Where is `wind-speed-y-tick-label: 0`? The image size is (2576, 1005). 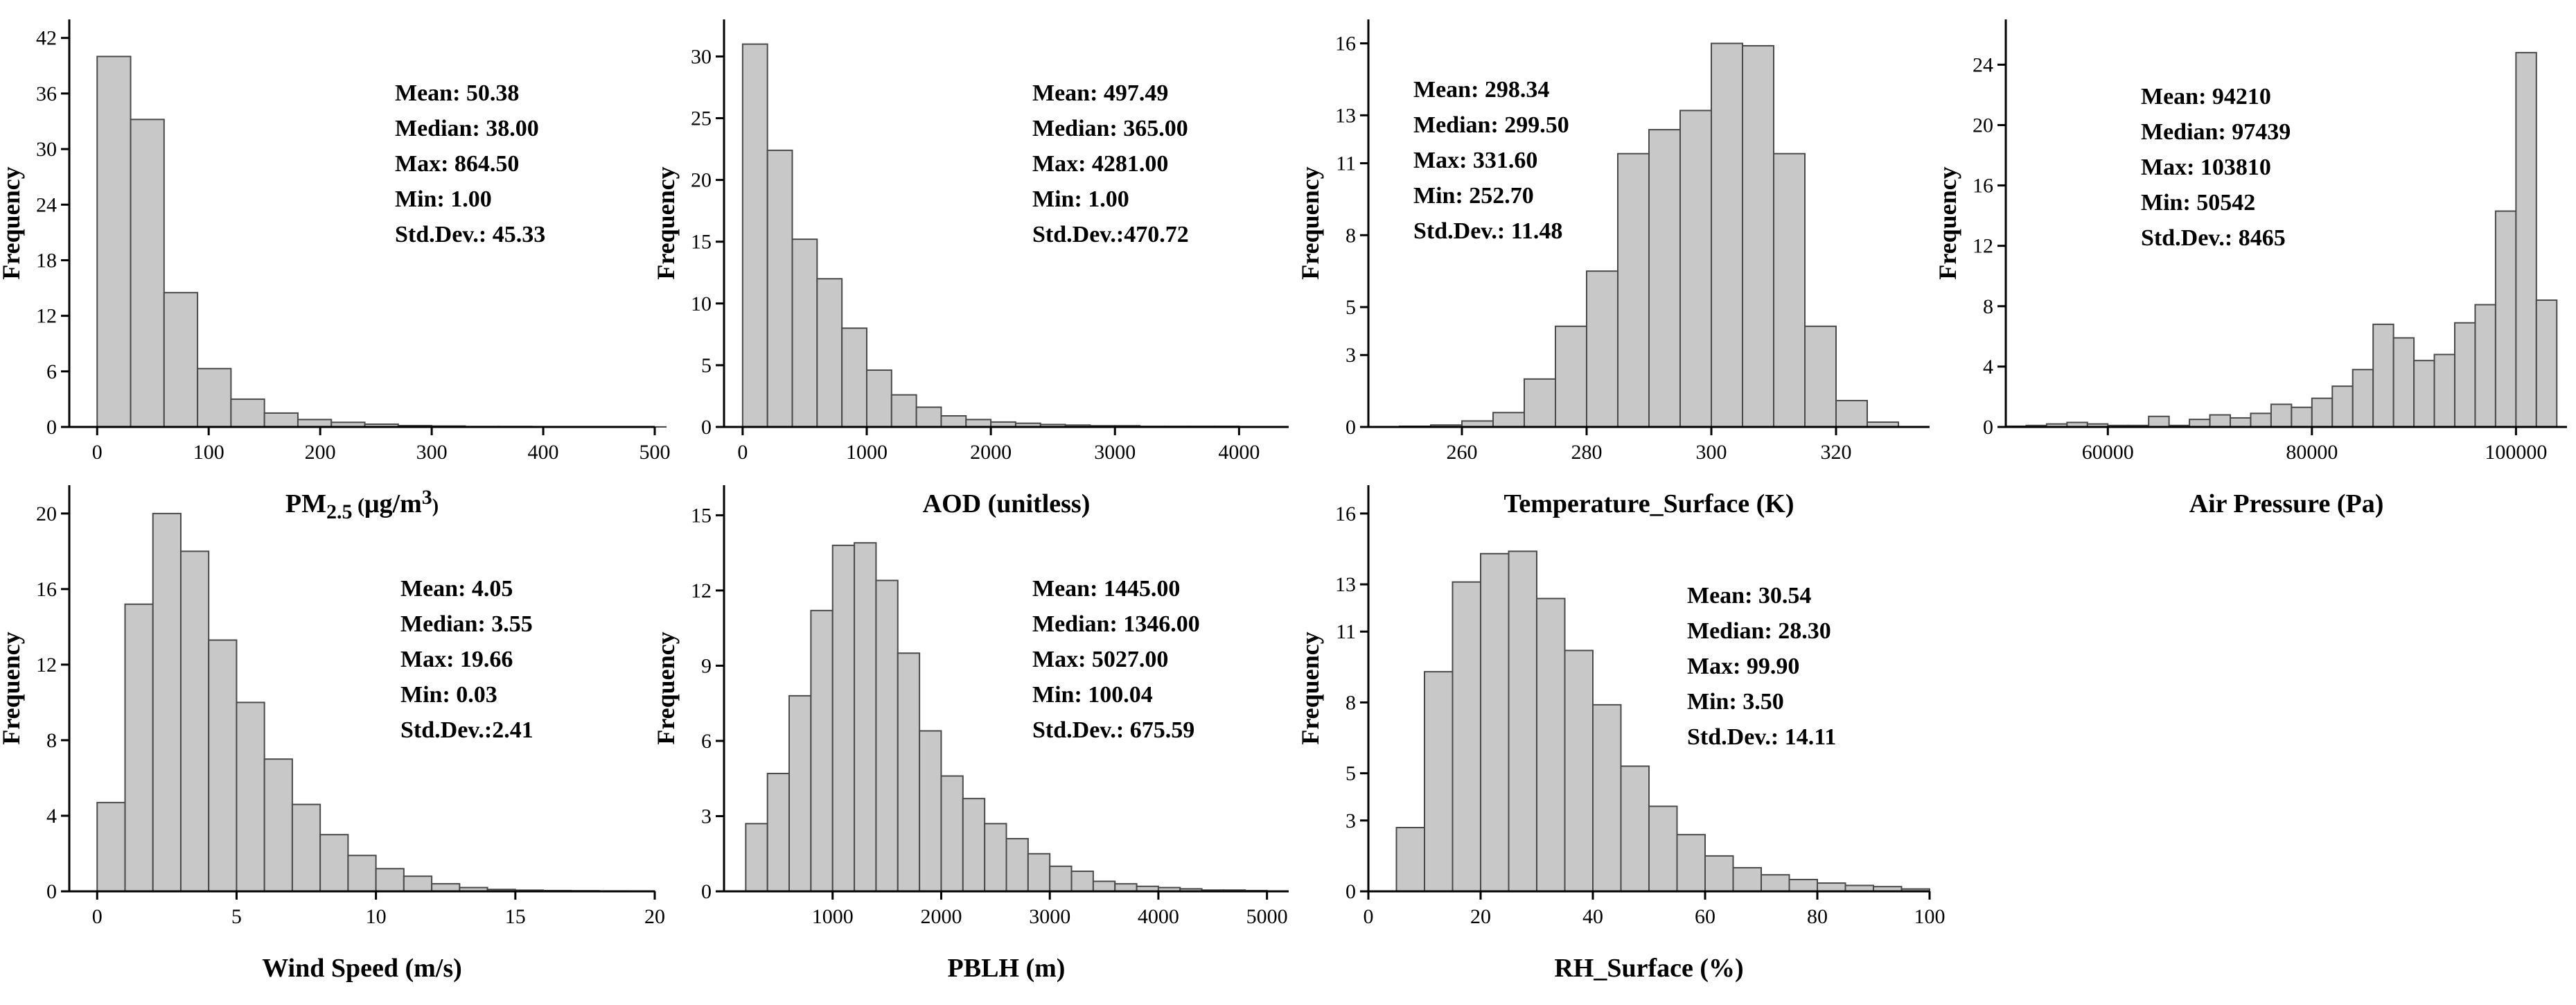 wind-speed-y-tick-label: 0 is located at coordinates (52, 892).